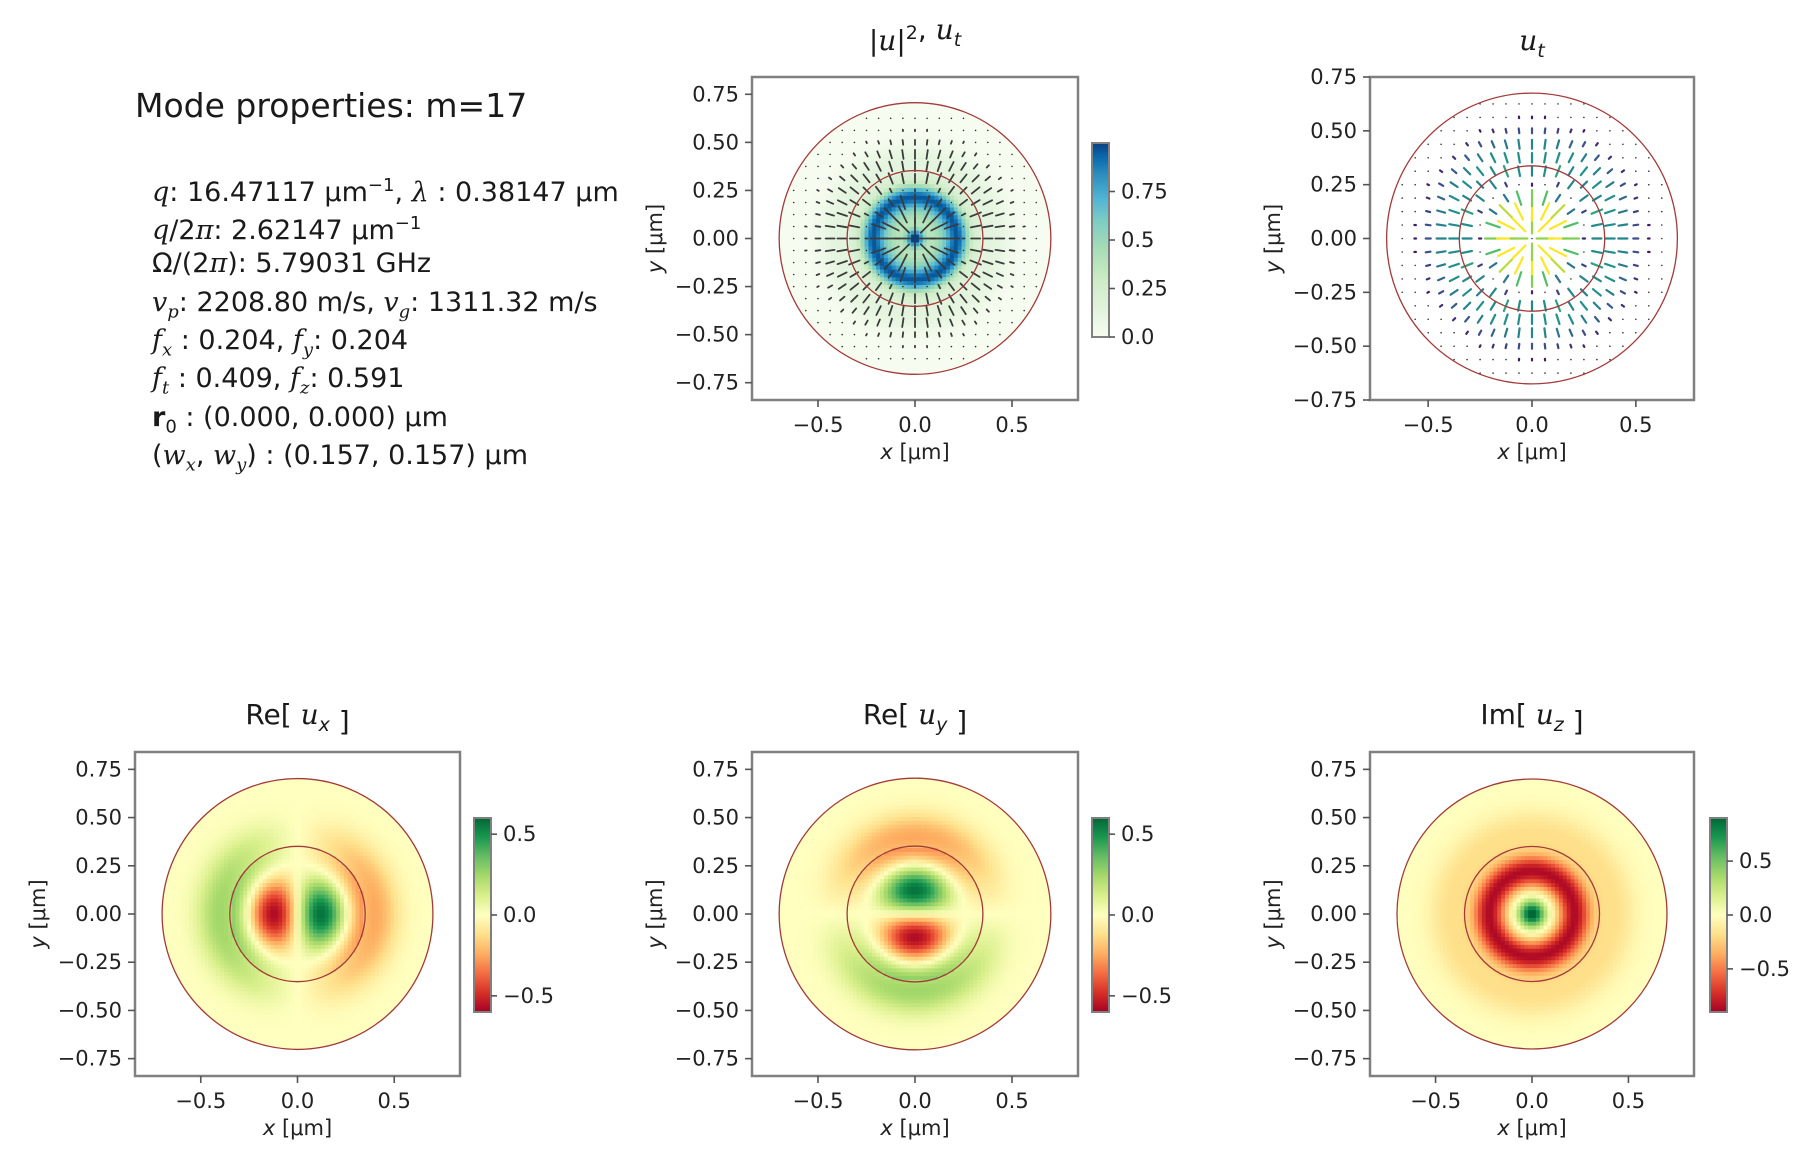 The image size is (1807, 1163). What do you see at coordinates (297, 718) in the screenshot?
I see `chart-title: Re[ ux ]` at bounding box center [297, 718].